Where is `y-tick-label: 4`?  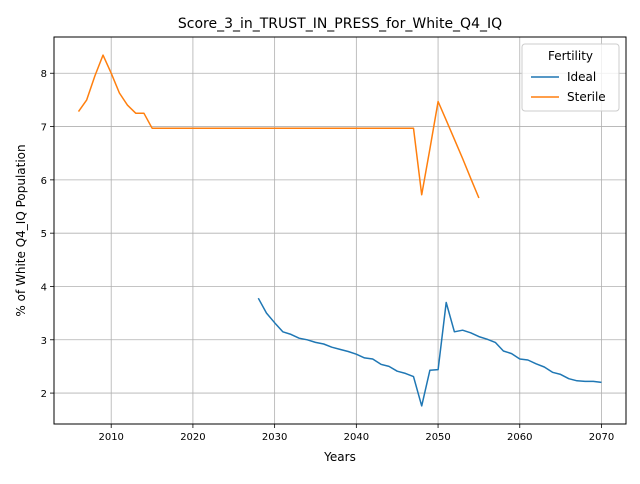 y-tick-label: 4 is located at coordinates (44, 287).